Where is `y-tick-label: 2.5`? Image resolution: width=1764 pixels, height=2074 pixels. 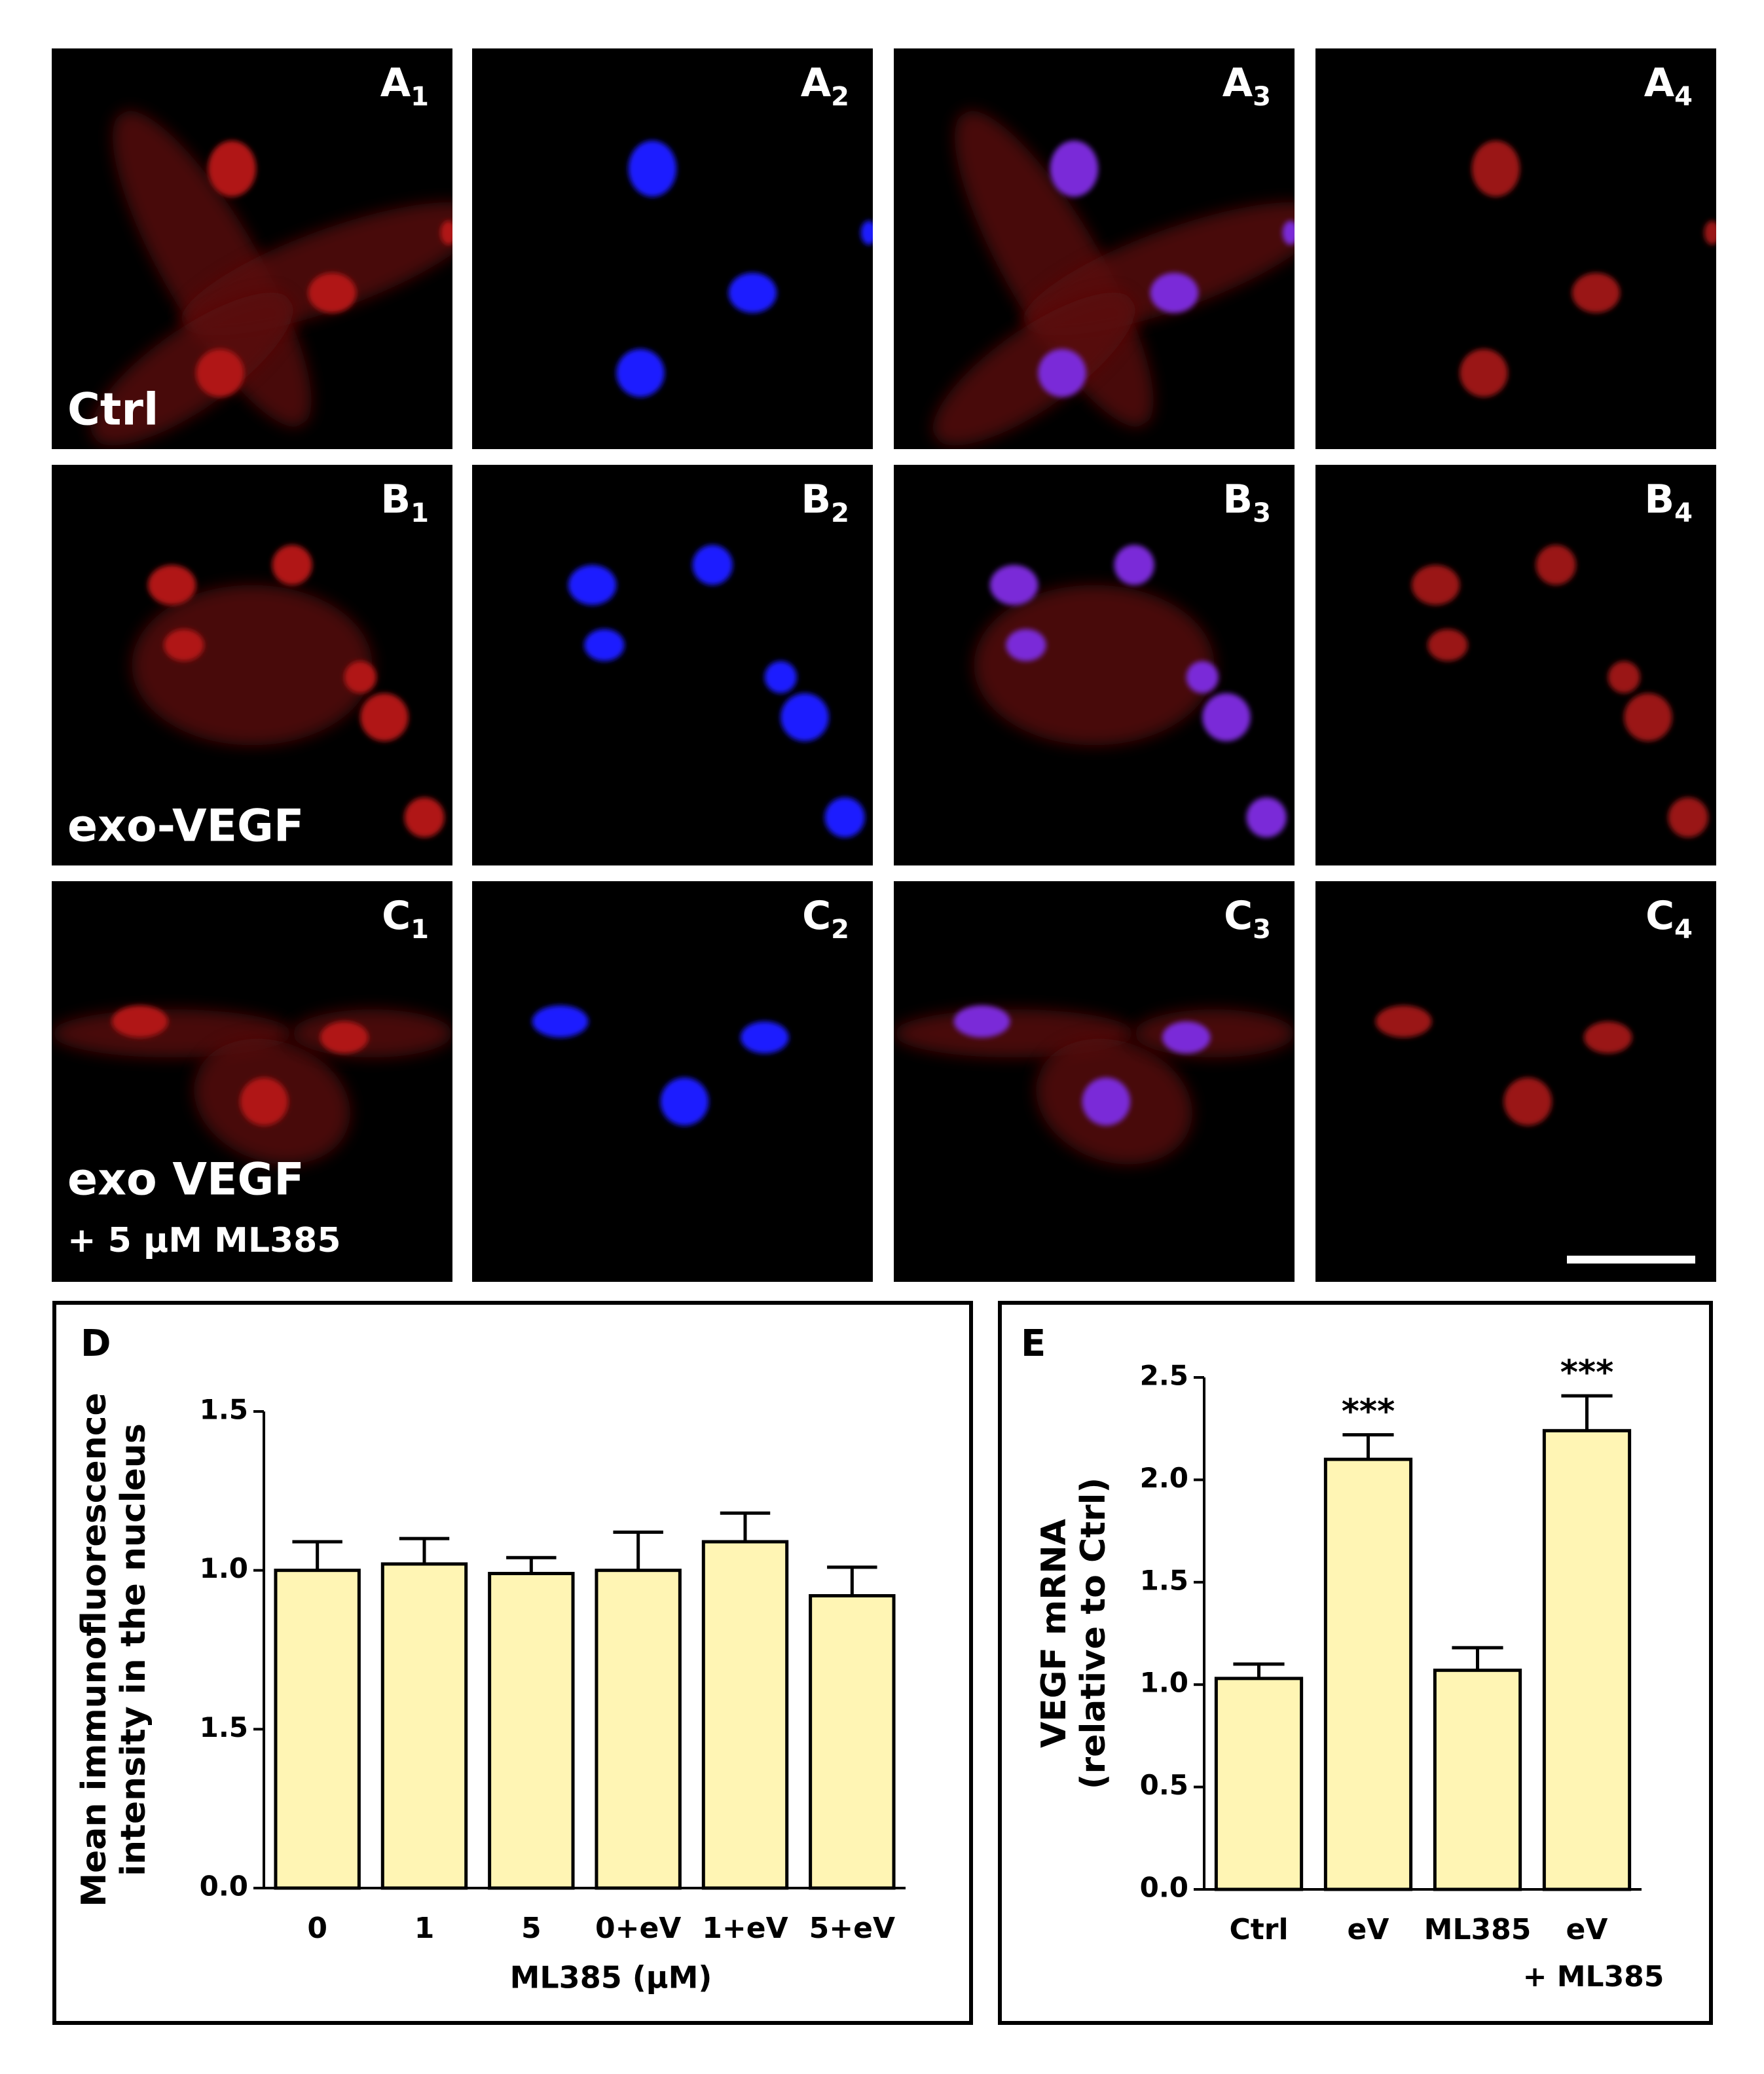 y-tick-label: 2.5 is located at coordinates (1164, 1376).